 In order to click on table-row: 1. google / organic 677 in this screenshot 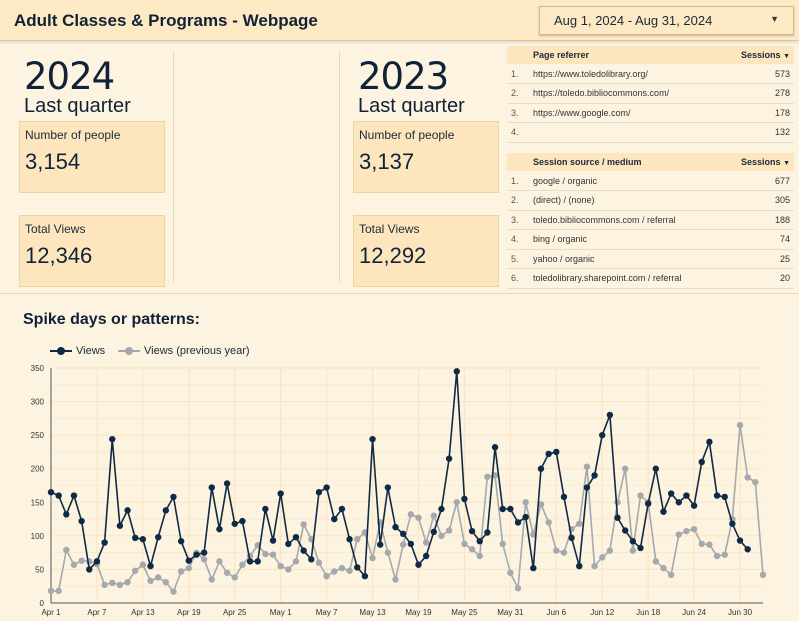, I will do `click(650, 181)`.